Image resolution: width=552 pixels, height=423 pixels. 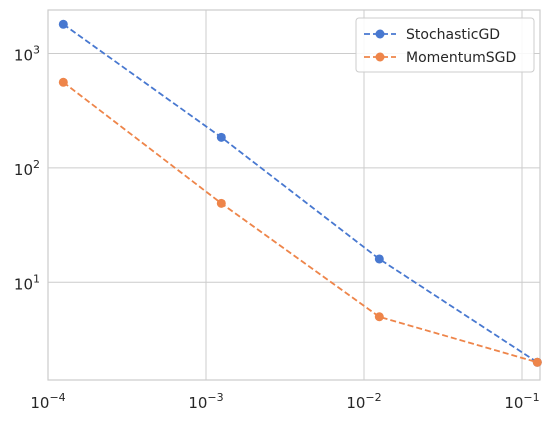 I want to click on legend-label-stochasticgd: StochasticGD, so click(x=453, y=35).